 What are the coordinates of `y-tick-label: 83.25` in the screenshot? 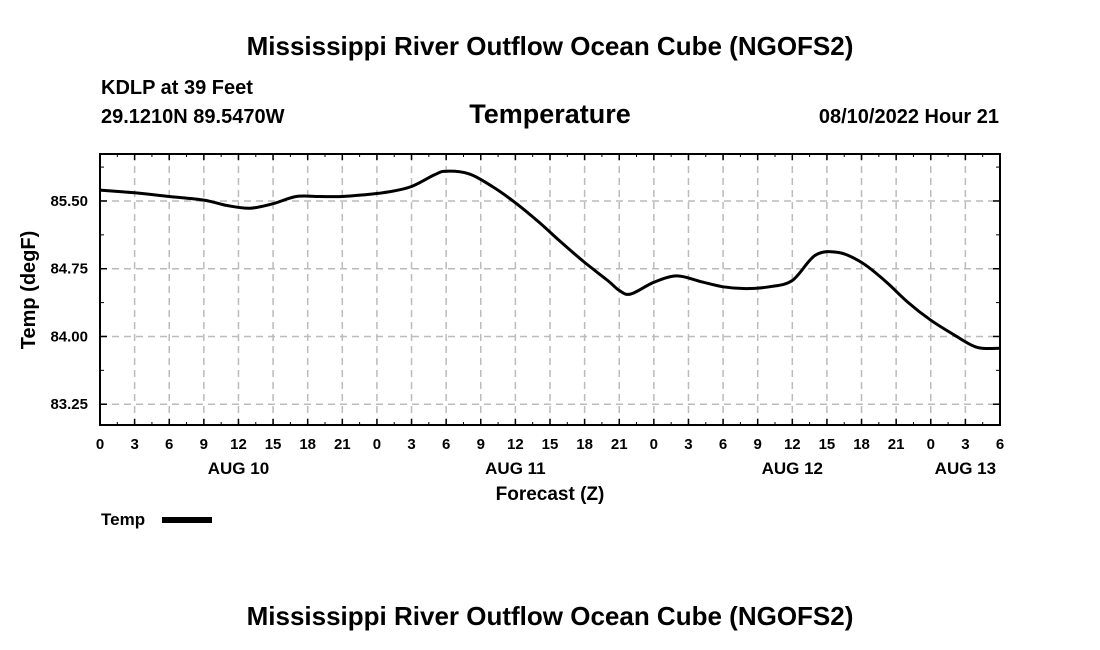 It's located at (69, 404).